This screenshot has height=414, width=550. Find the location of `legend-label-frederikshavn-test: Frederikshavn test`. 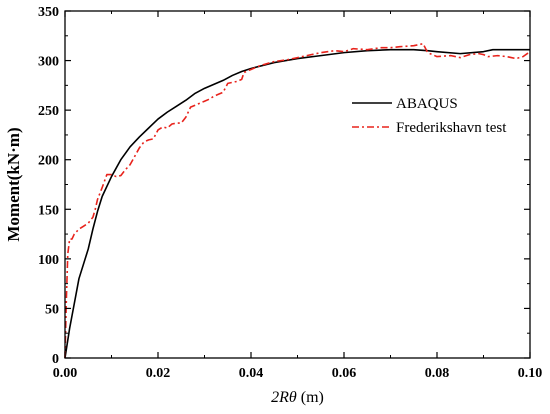

legend-label-frederikshavn-test: Frederikshavn test is located at coordinates (451, 128).